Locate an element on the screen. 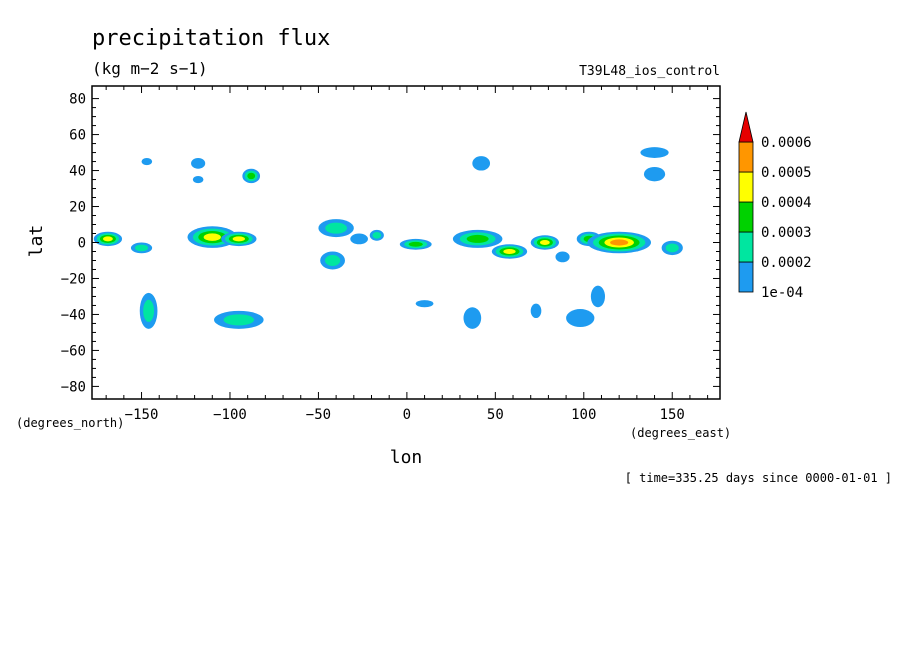 This screenshot has height=654, width=904. y-tick-label: 80 is located at coordinates (77, 100).